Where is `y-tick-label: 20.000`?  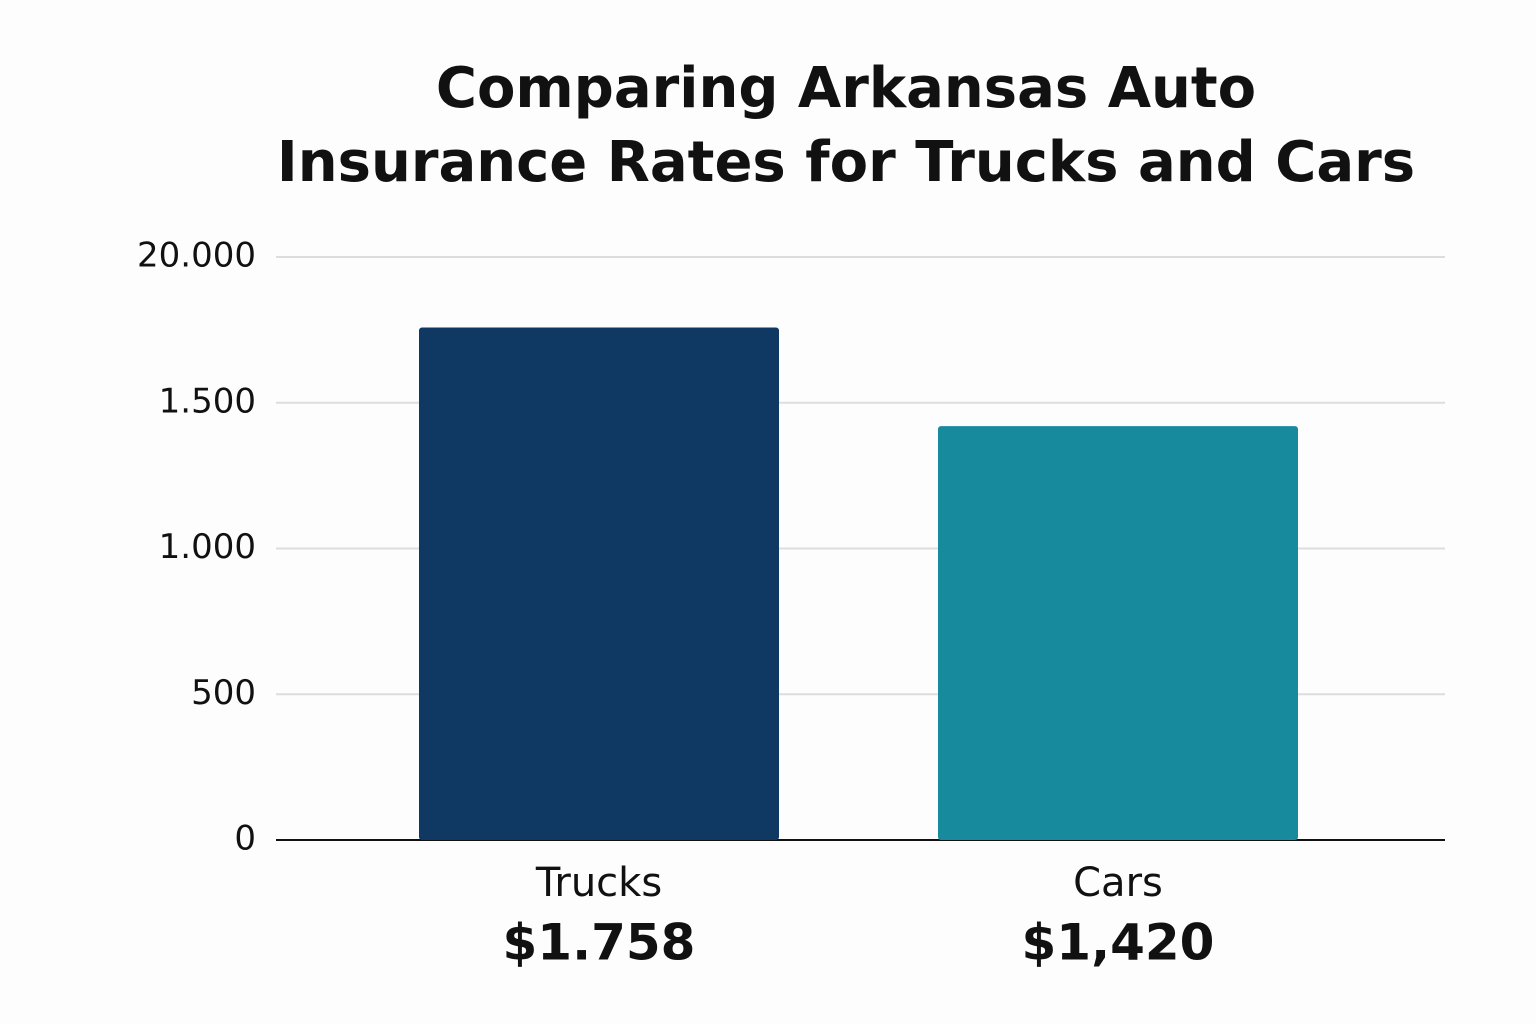 y-tick-label: 20.000 is located at coordinates (196, 256).